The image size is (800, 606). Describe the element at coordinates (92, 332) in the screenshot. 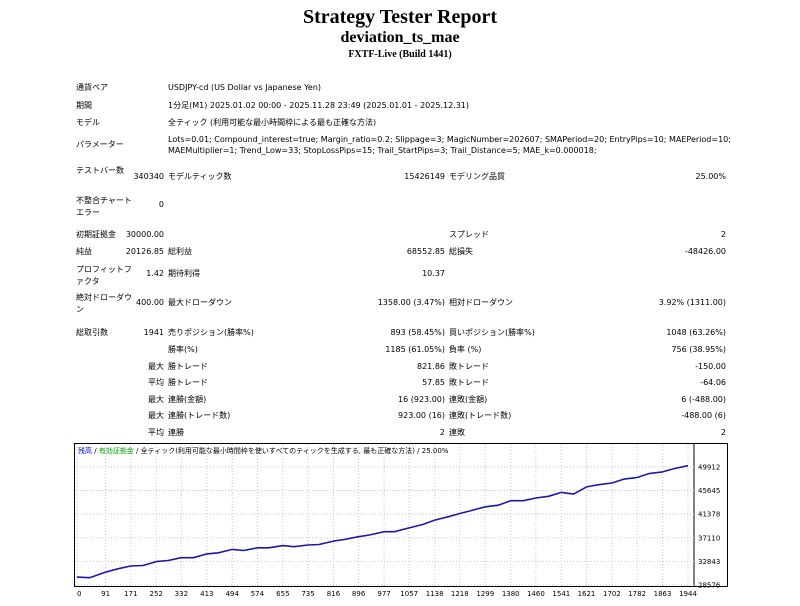

I see `trades-label: 総取引数` at that location.